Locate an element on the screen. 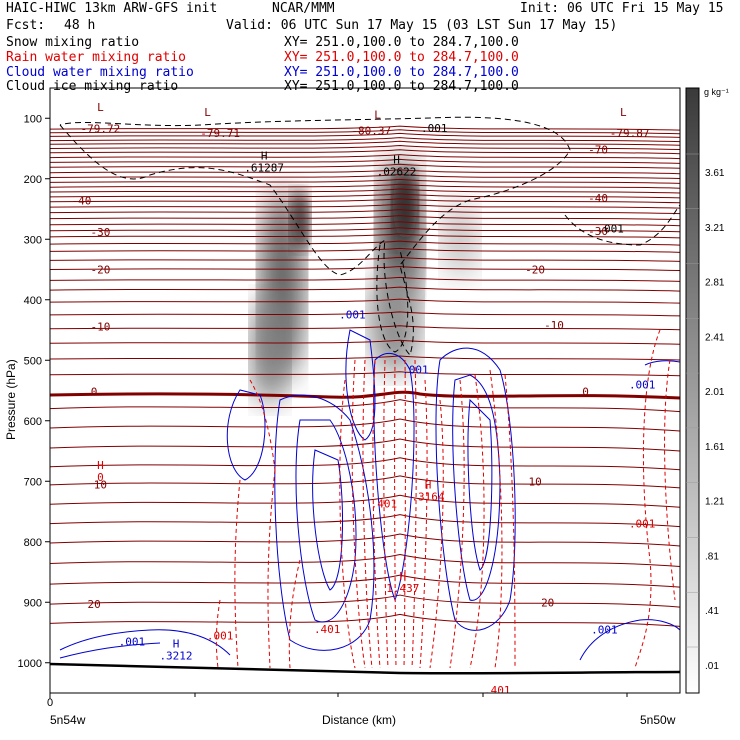 The image size is (740, 740). field-rain-xy: XY= 251.0,100.0 to 284.7,100.0 is located at coordinates (401, 57).